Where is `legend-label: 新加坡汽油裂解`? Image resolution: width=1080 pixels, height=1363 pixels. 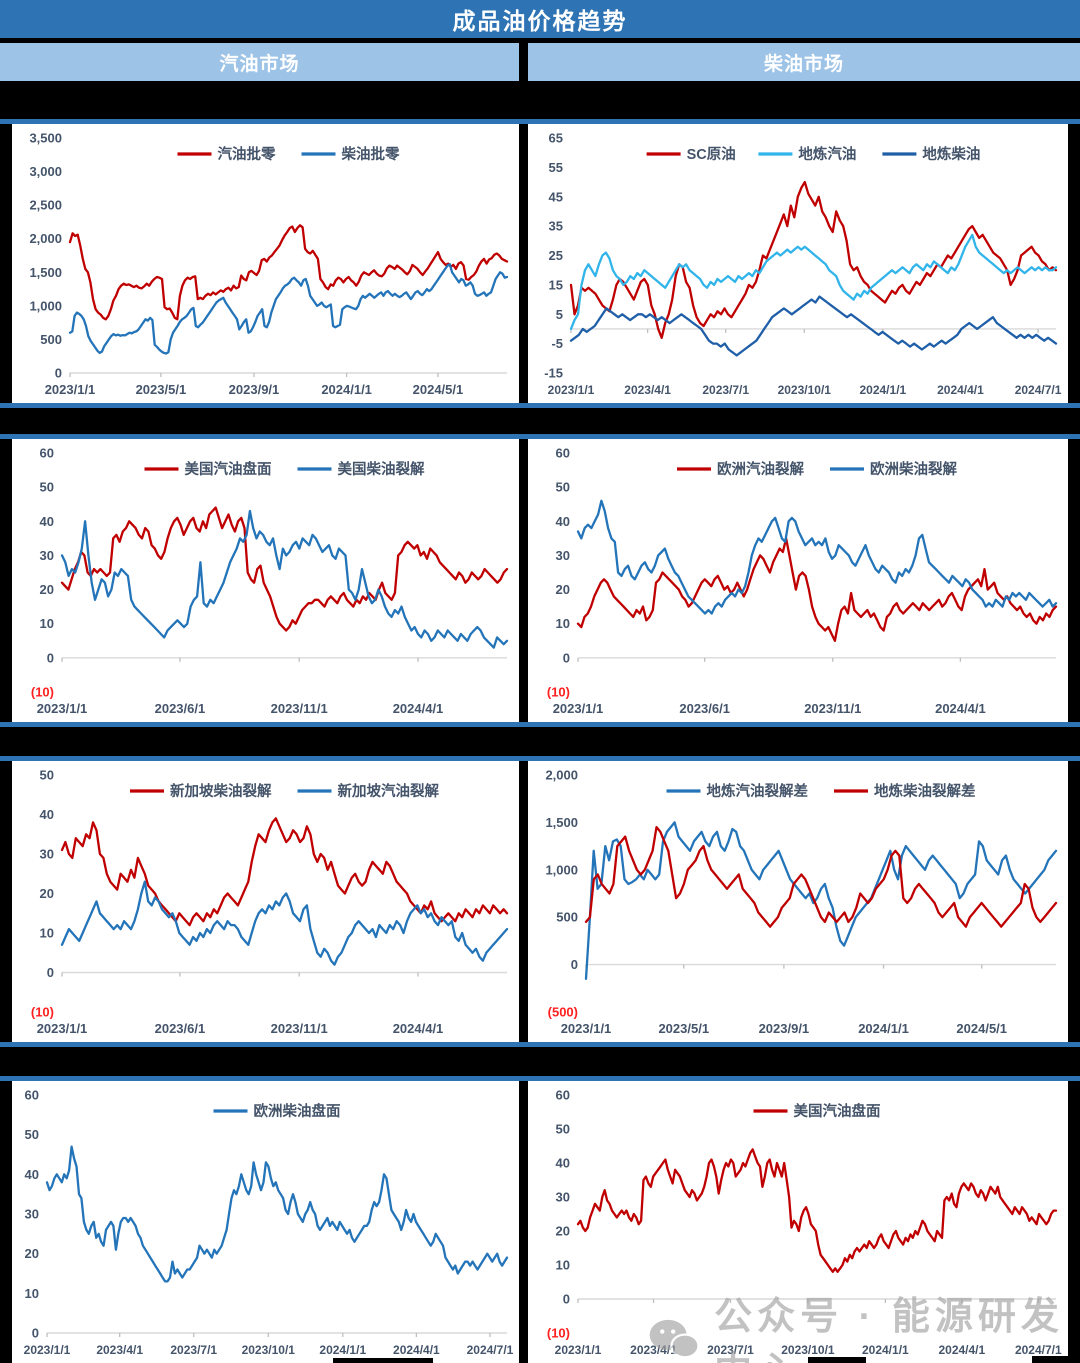
legend-label: 新加坡汽油裂解 is located at coordinates (389, 791).